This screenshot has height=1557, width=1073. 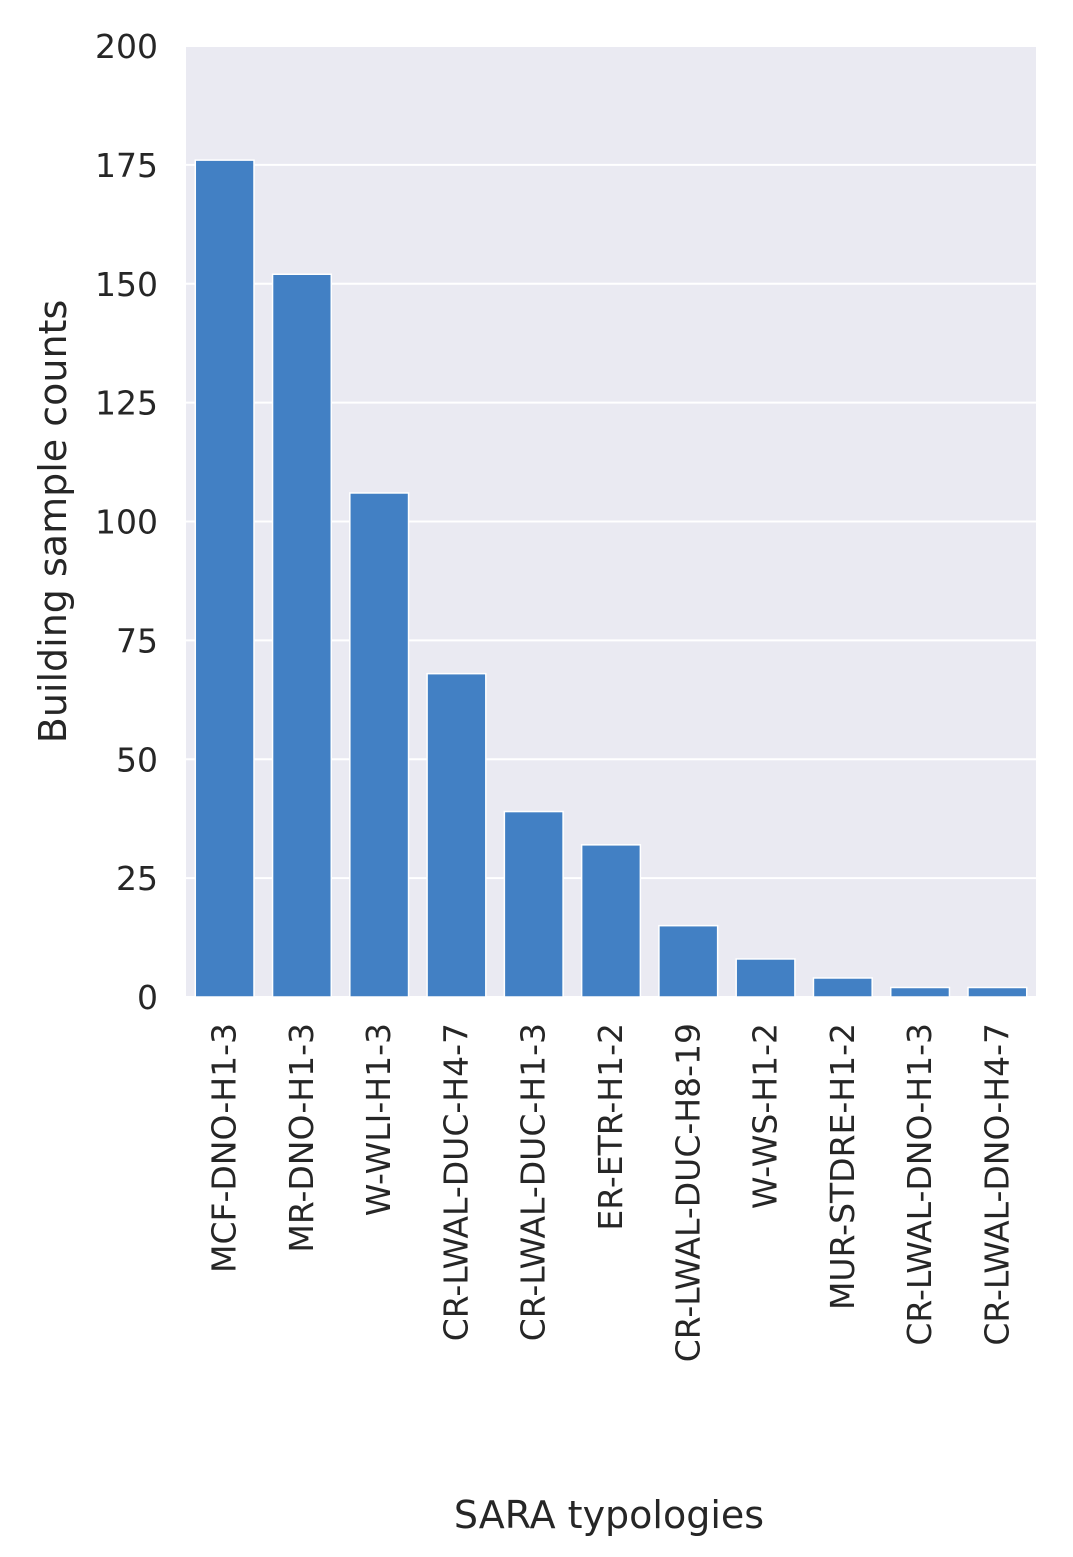 I want to click on x-tick-label: CR-LWAL-DNO-H4-7, so click(x=996, y=1184).